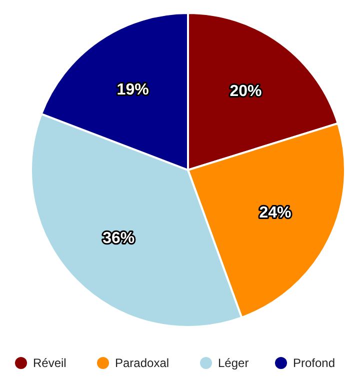  I want to click on data-label: 19%, so click(132, 89).